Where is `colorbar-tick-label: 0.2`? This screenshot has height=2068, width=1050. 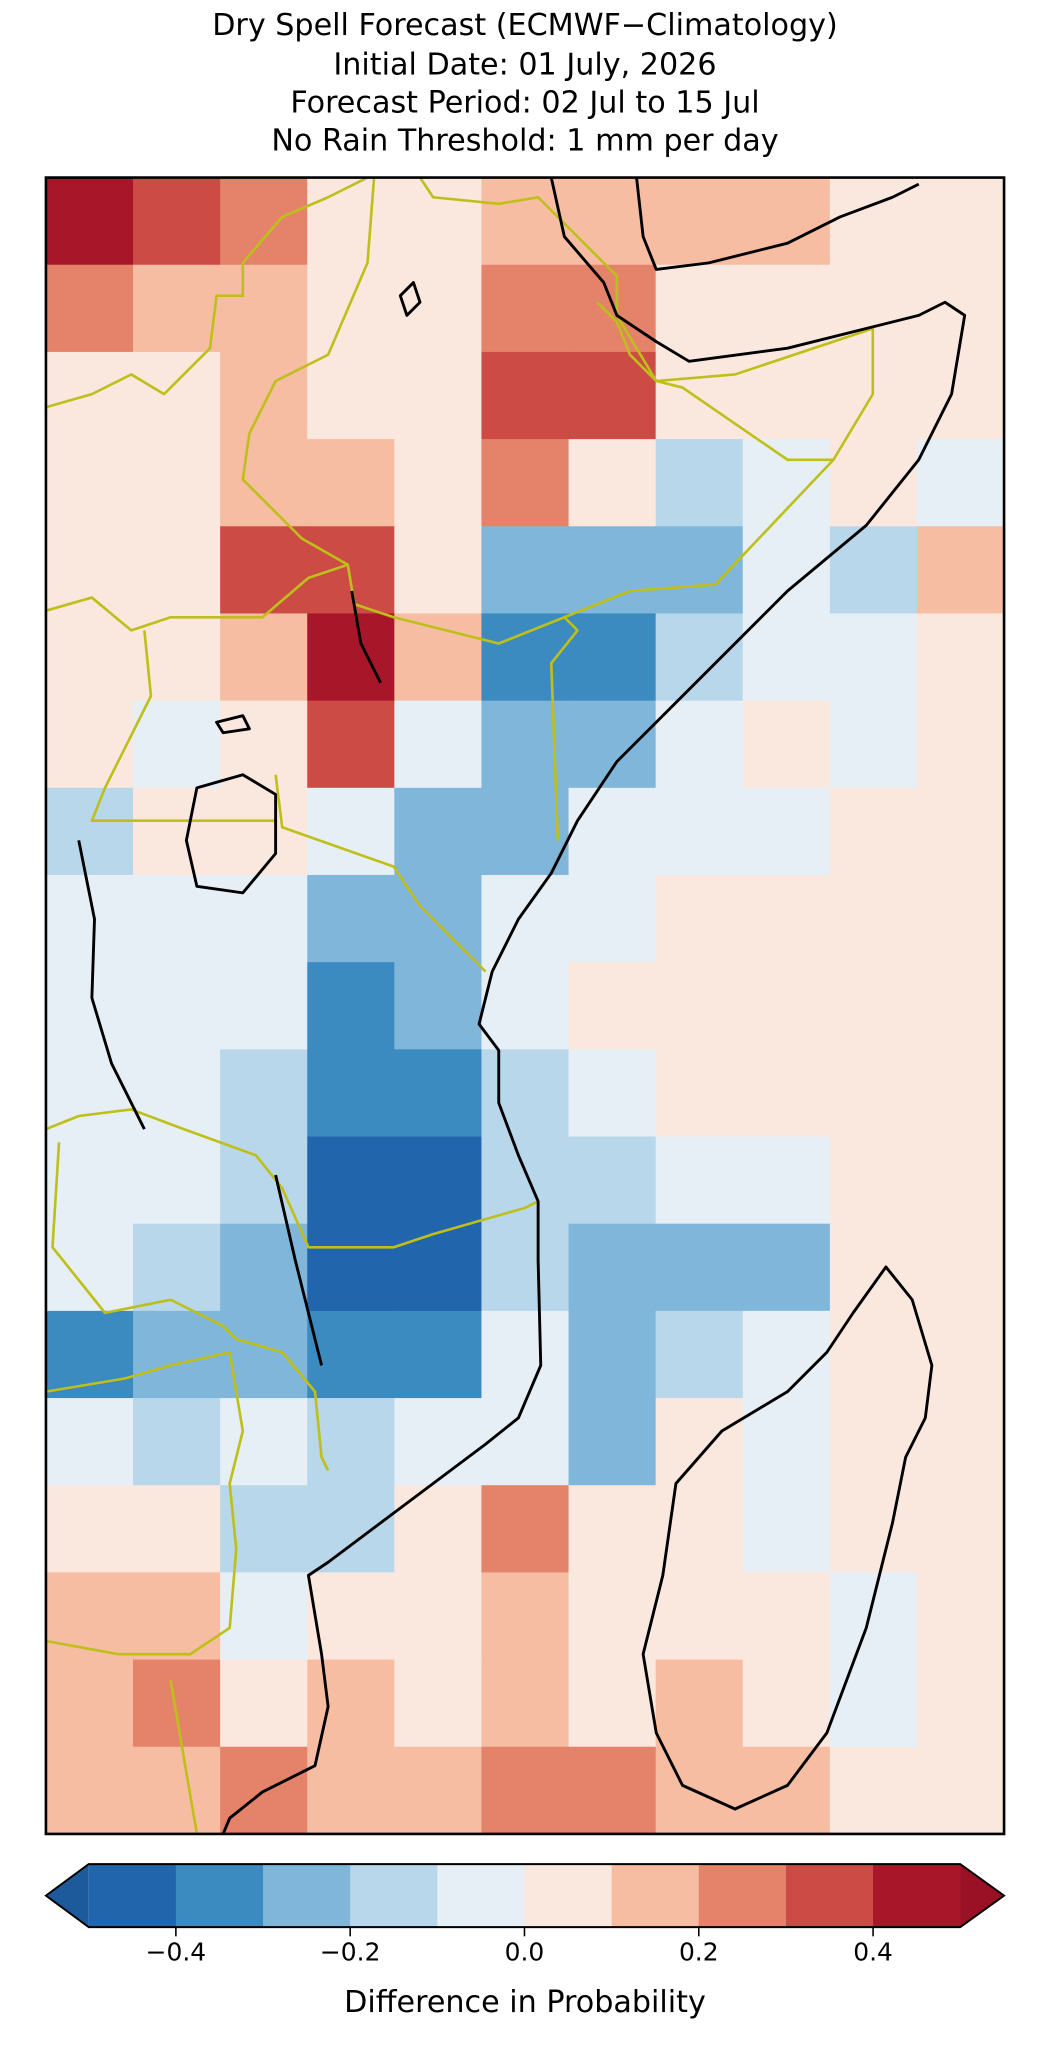 colorbar-tick-label: 0.2 is located at coordinates (699, 1951).